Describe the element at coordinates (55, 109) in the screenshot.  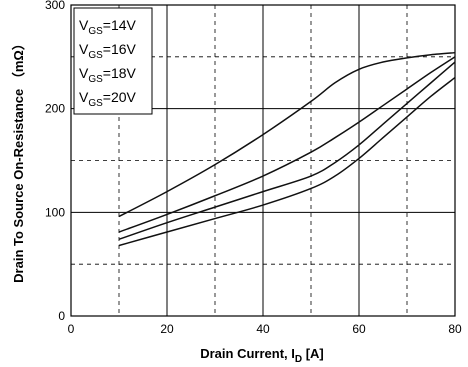
I see `y-tick-label: 200` at that location.